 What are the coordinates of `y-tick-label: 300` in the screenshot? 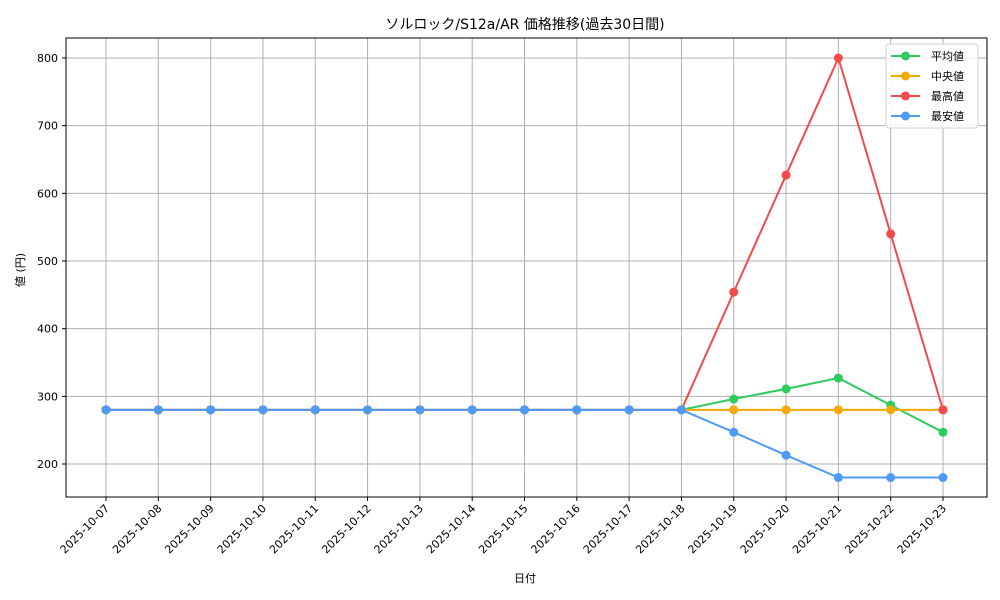 It's located at (47, 396).